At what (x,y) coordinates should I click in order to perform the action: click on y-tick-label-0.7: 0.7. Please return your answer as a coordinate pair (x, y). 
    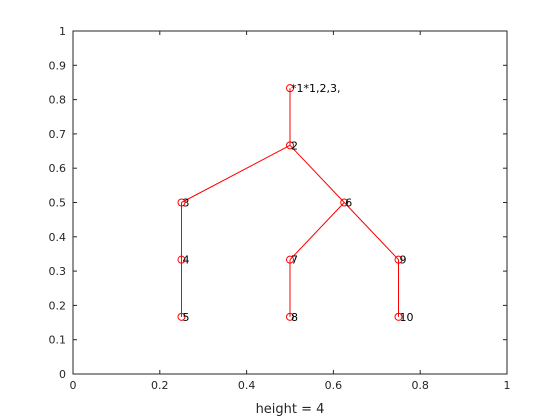
    Looking at the image, I should click on (58, 134).